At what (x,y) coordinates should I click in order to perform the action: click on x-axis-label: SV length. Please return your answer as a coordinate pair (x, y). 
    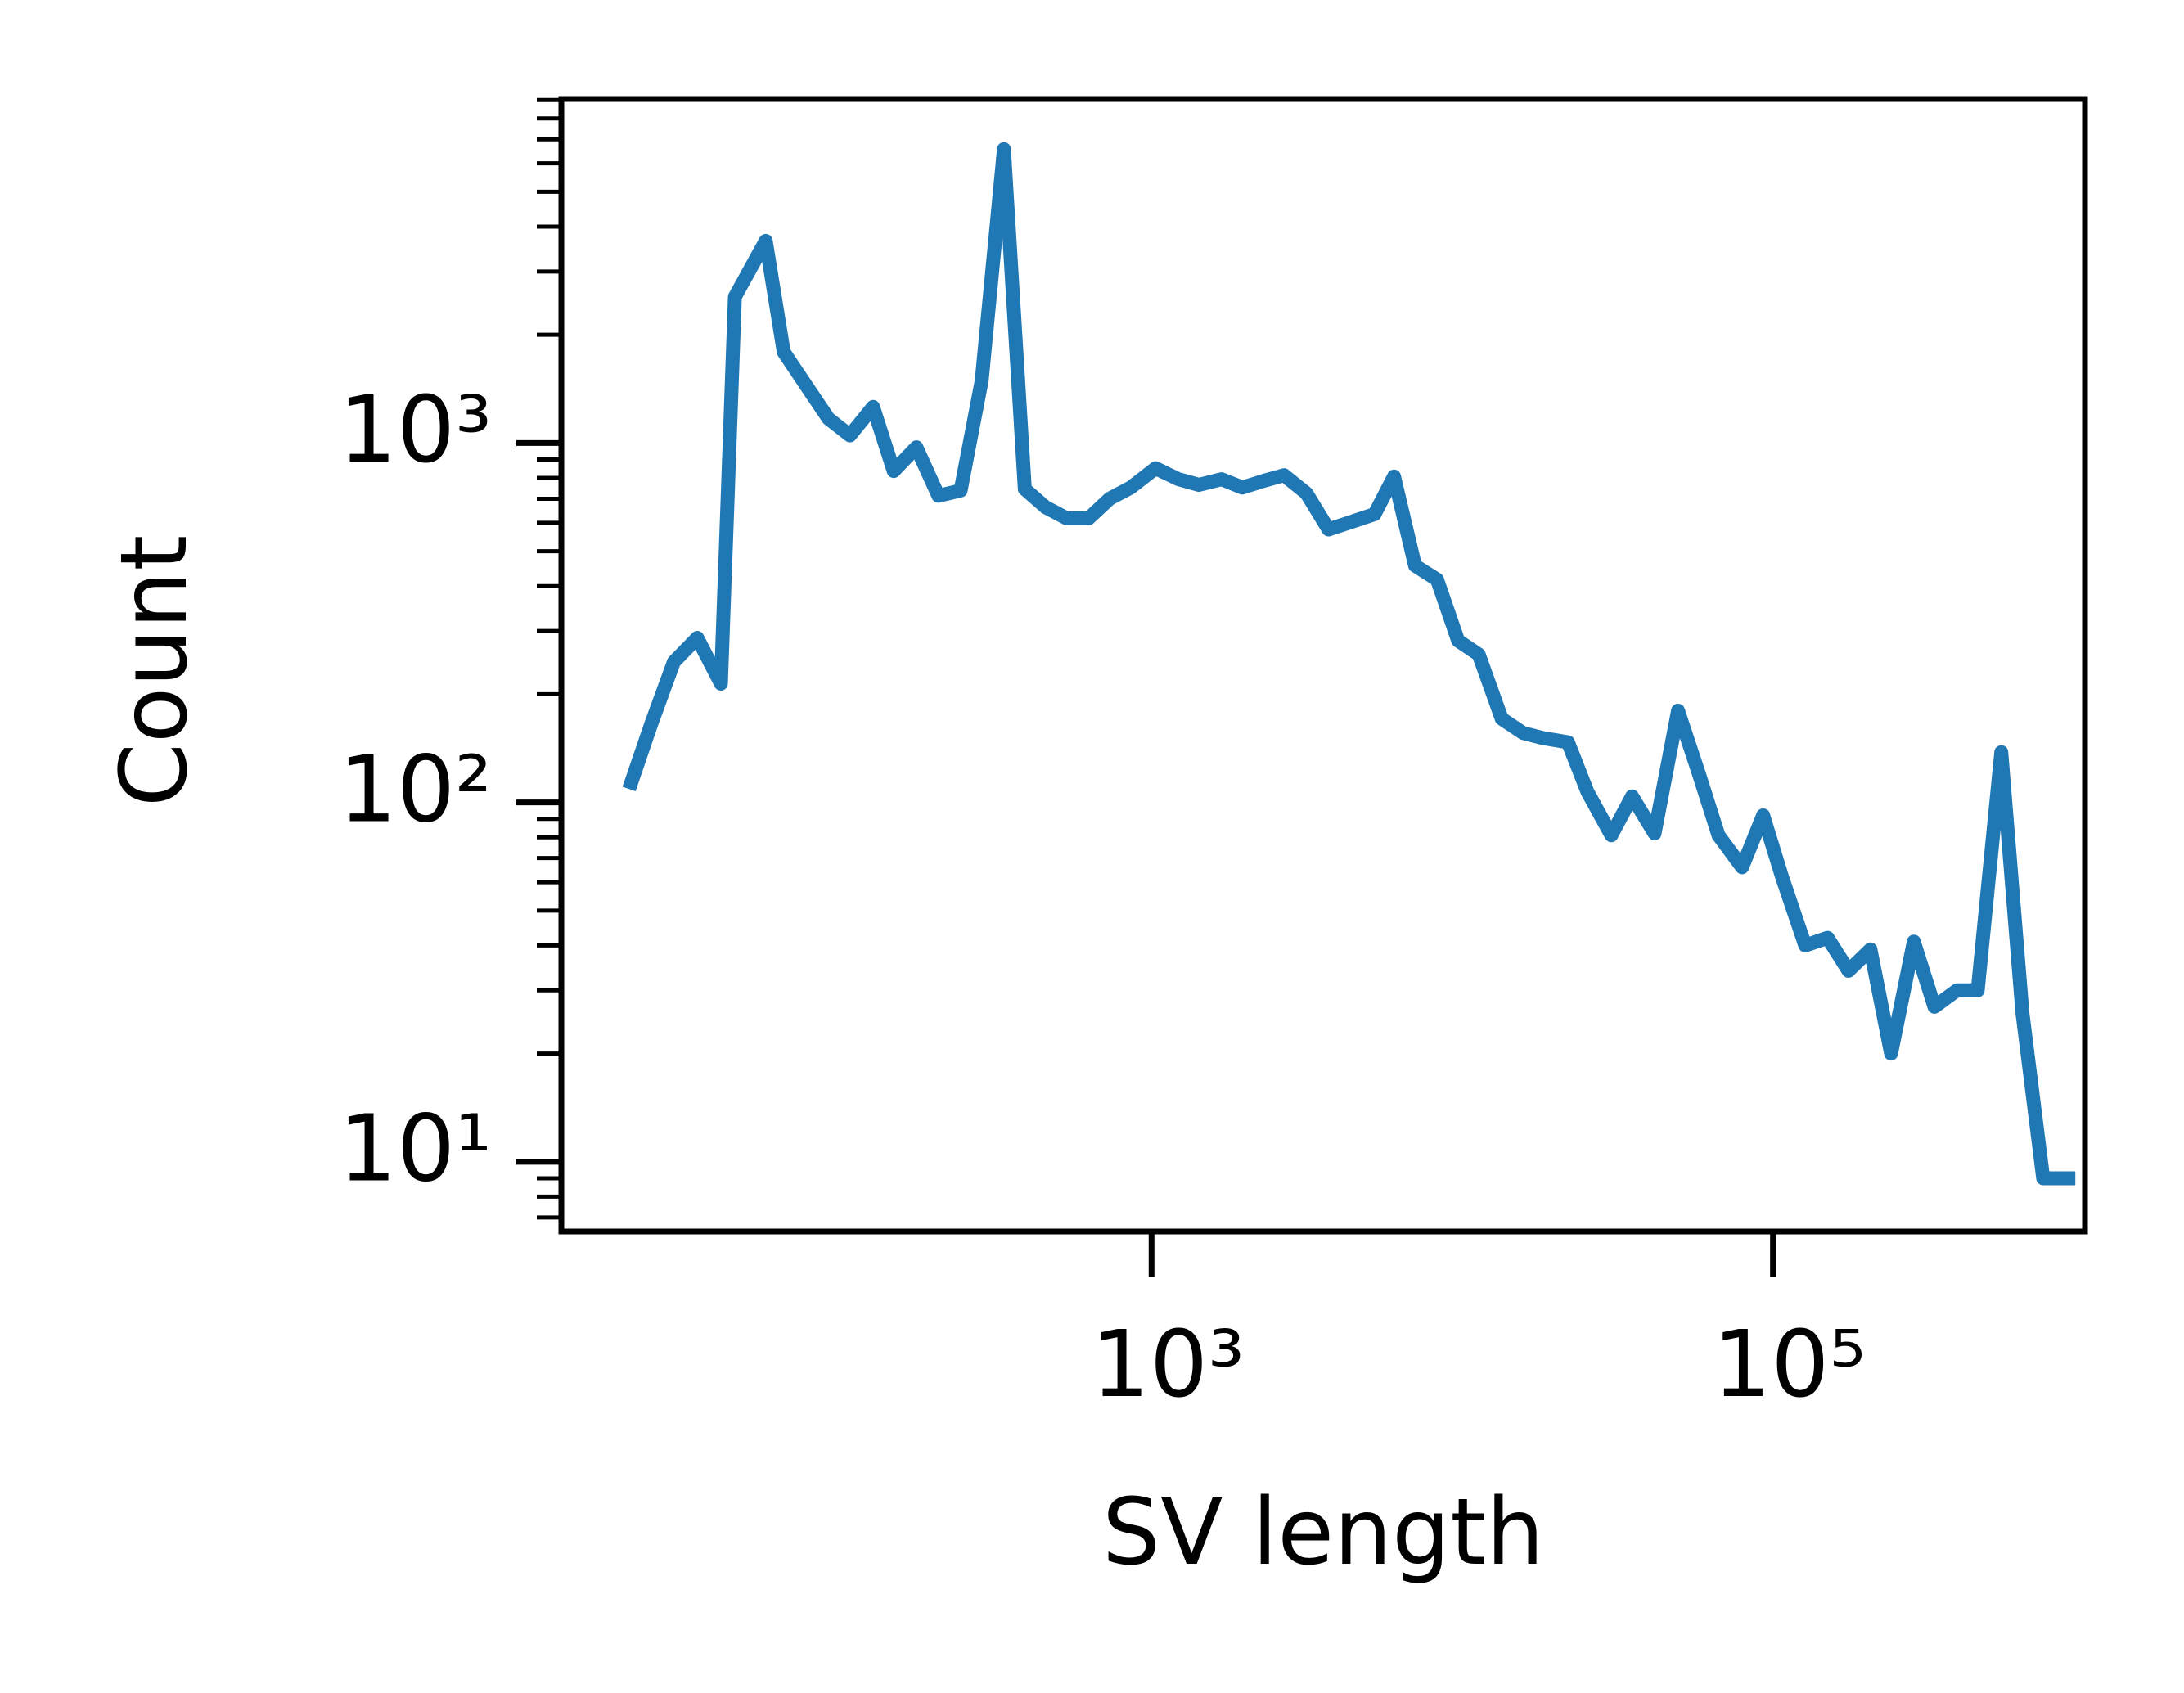
    Looking at the image, I should click on (1323, 1532).